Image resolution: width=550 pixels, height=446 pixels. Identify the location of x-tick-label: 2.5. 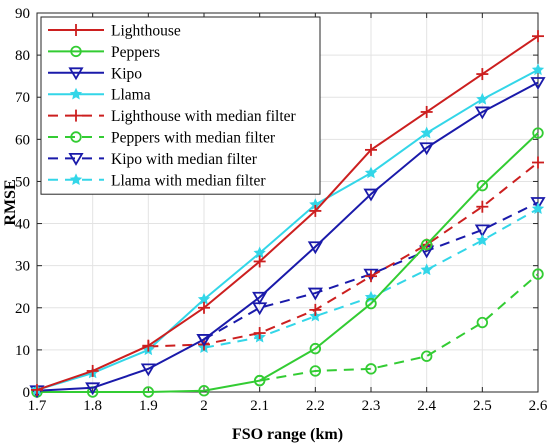
(482, 406).